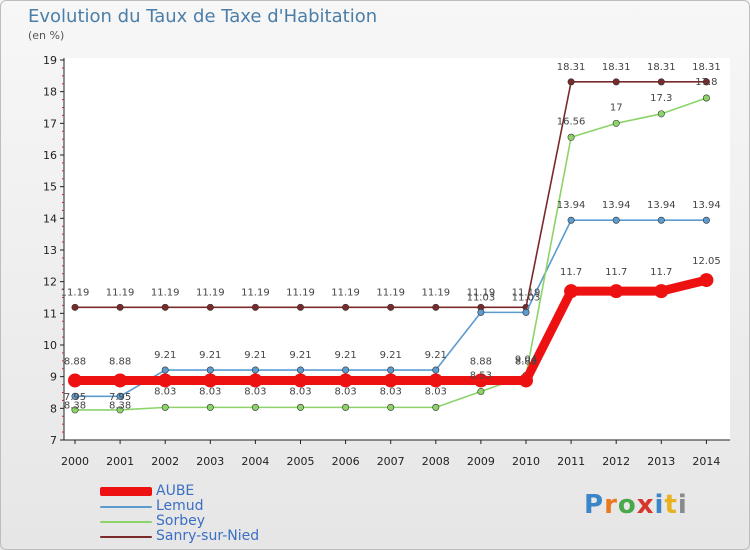 This screenshot has height=550, width=750. I want to click on y-tick-label: 8, so click(53, 408).